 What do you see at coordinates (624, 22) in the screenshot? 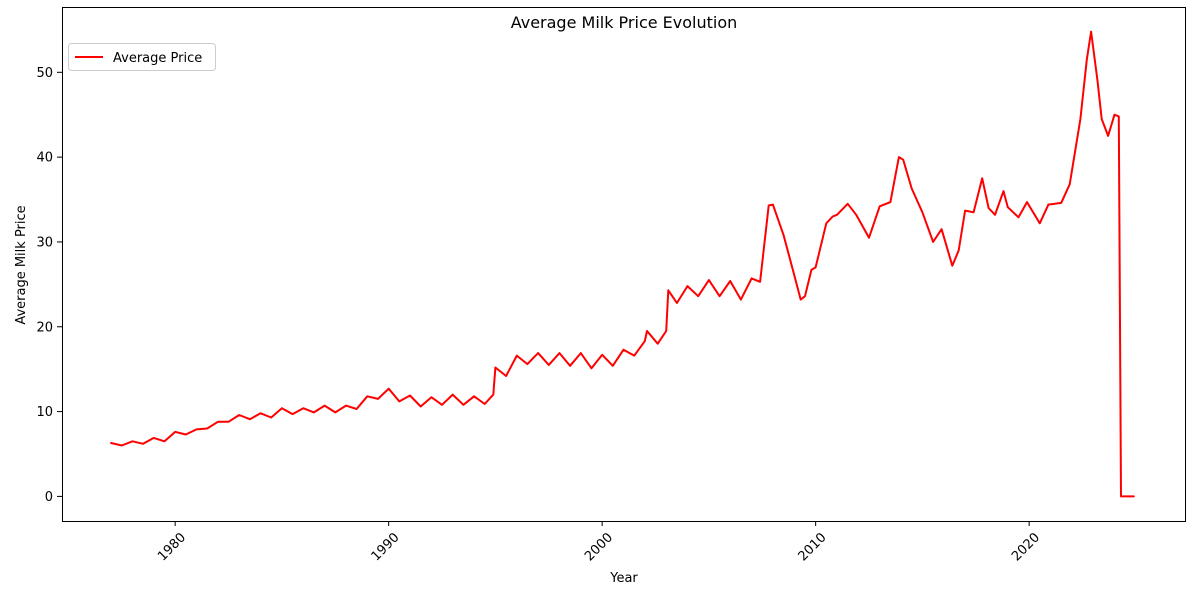
I see `chart-title: Average Milk Price Evolution` at bounding box center [624, 22].